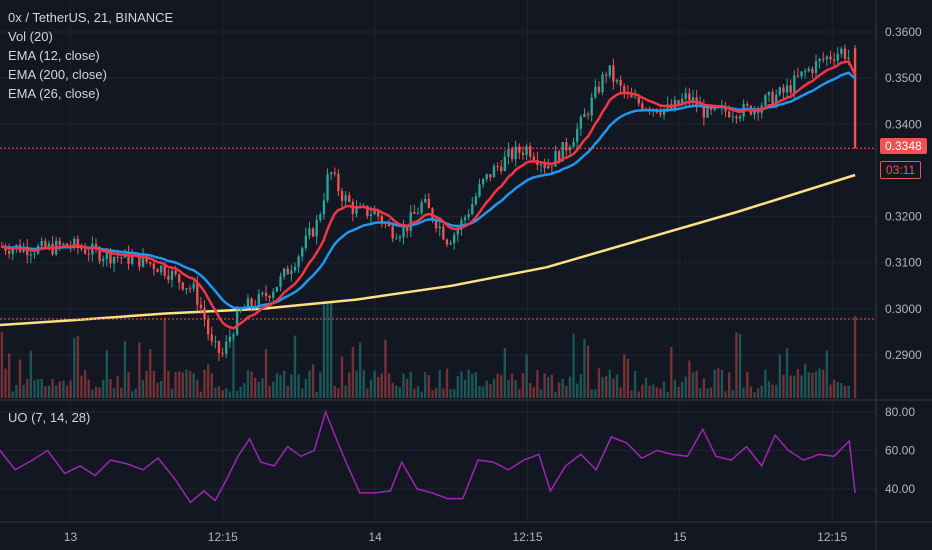  What do you see at coordinates (54, 93) in the screenshot?
I see `legend-ema-26: EMA (26, close)` at bounding box center [54, 93].